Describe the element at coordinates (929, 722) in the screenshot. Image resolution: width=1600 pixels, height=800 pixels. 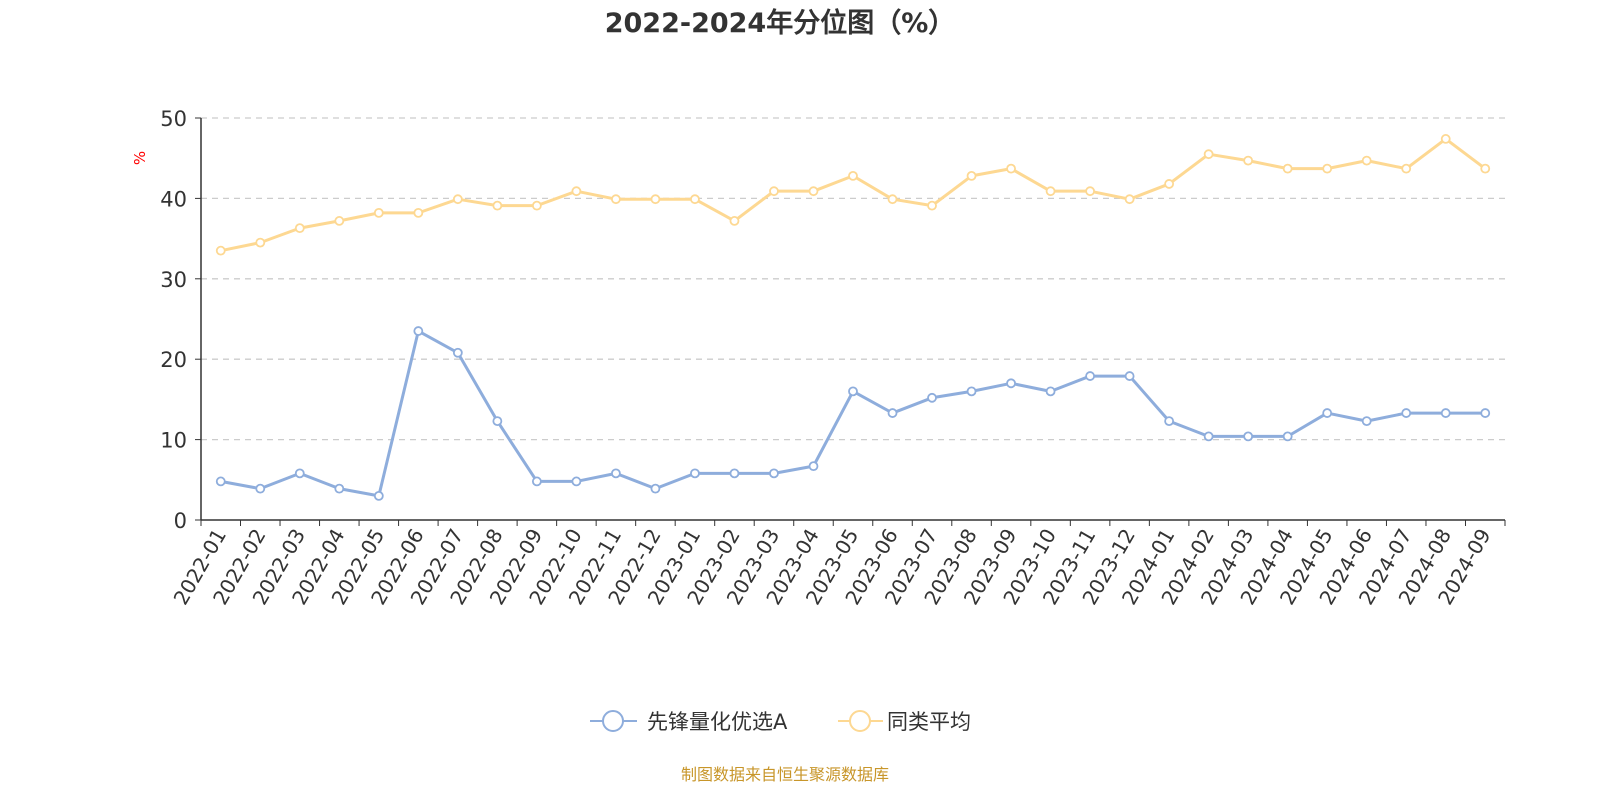
I see `legend-label: 同类平均` at that location.